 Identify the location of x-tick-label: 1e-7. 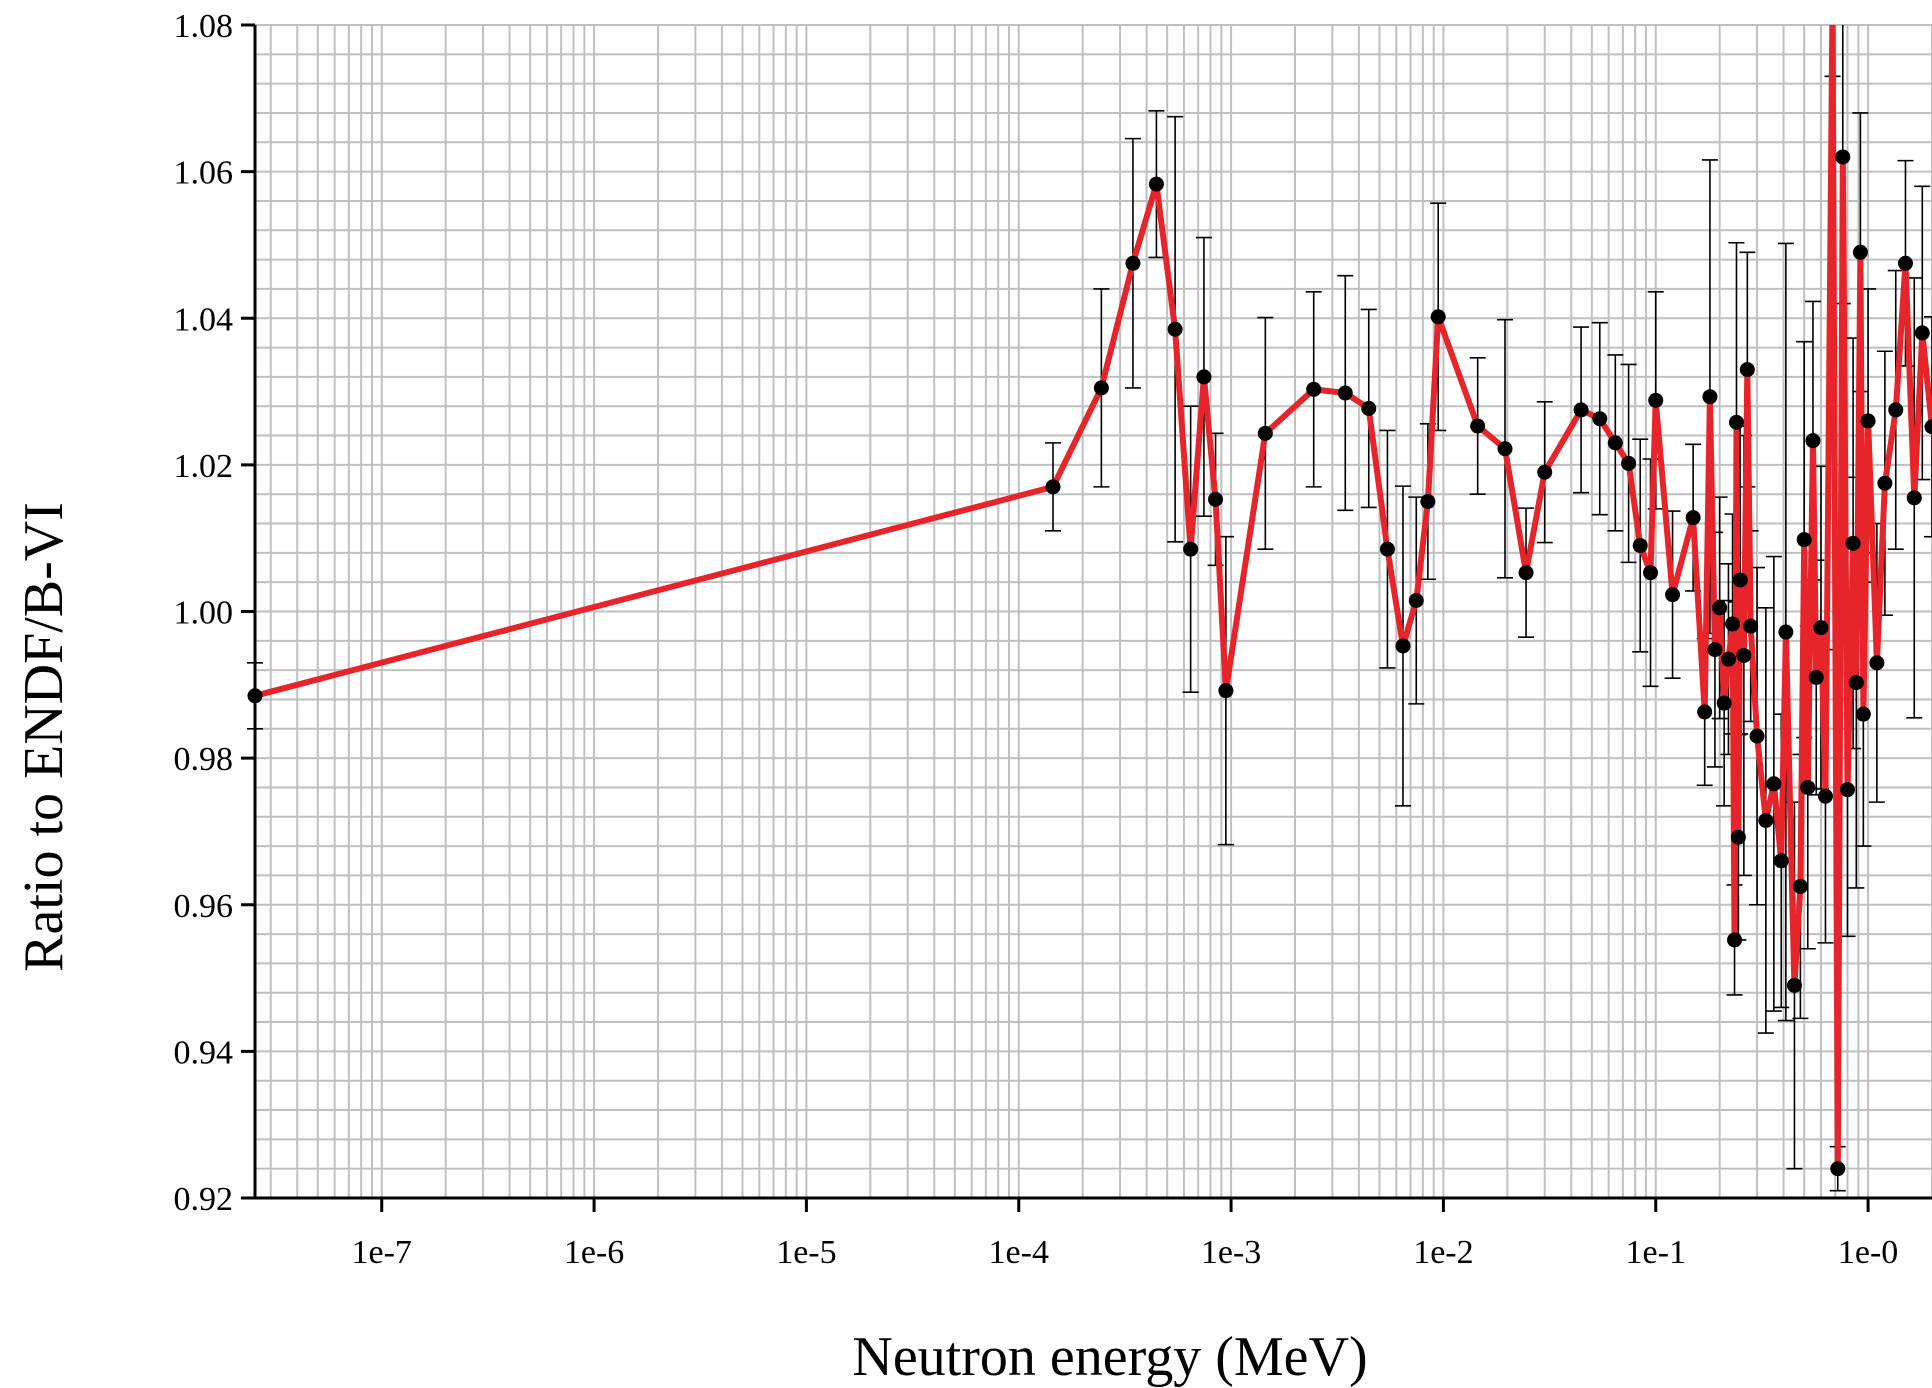
(382, 1252).